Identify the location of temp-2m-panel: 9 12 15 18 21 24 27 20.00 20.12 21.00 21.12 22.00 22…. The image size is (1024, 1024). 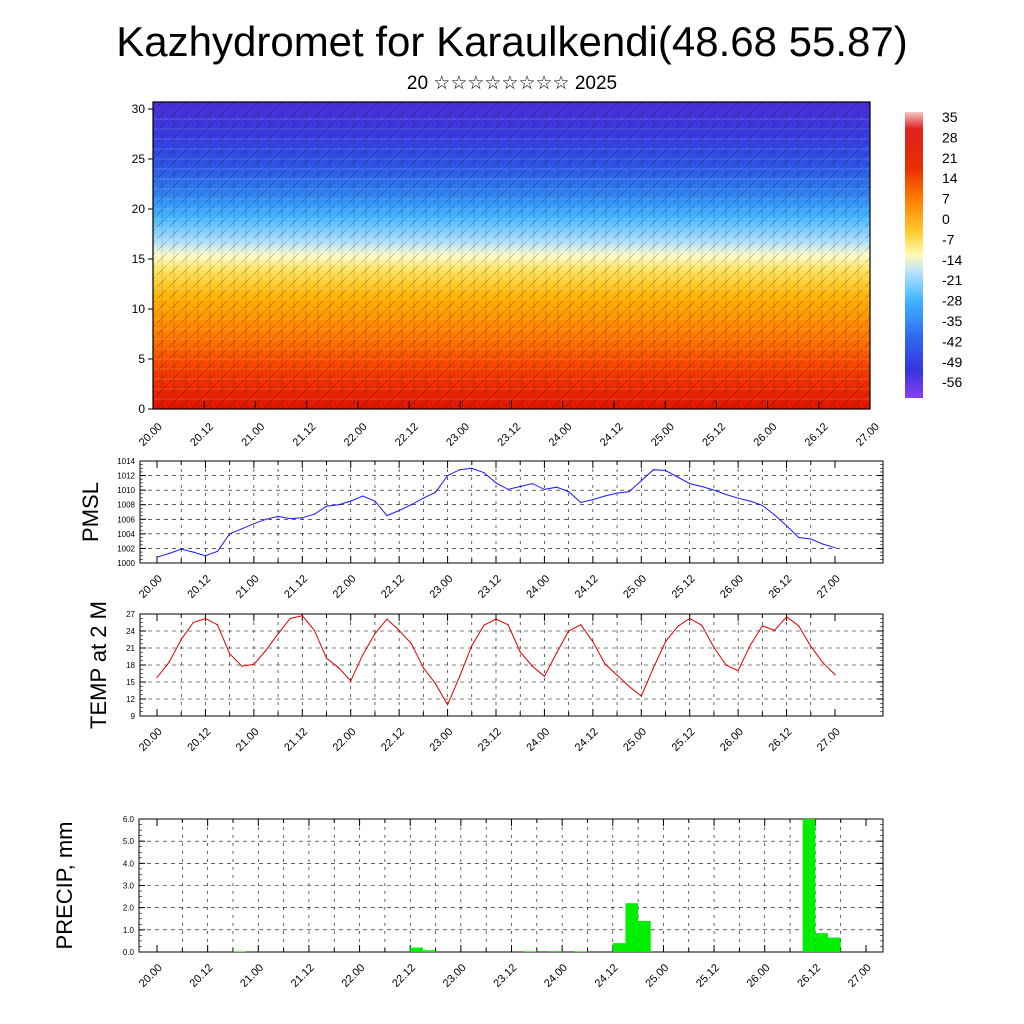
(485, 677).